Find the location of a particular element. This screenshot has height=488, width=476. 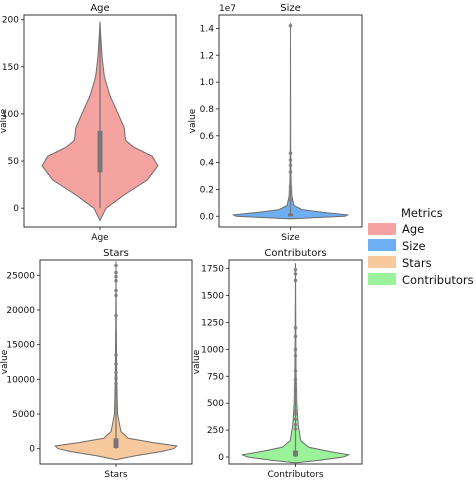

y-tick-label-stars-4: 20000 is located at coordinates (20, 311).